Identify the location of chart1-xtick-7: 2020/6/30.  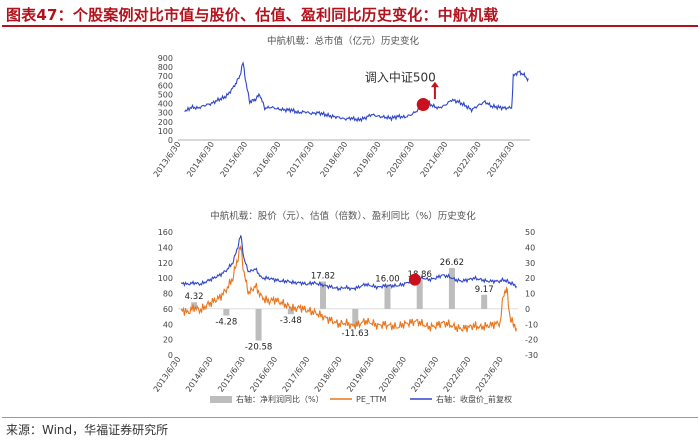
(400, 159).